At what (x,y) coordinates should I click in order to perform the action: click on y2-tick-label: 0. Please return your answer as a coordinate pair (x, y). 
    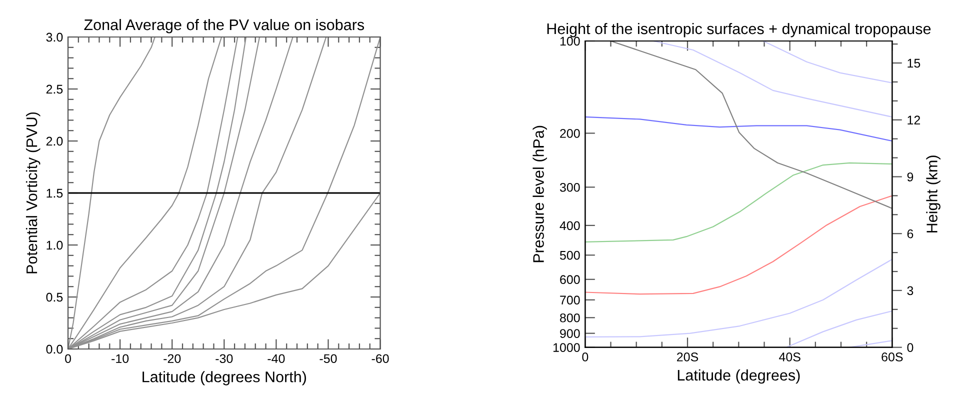
    Looking at the image, I should click on (910, 347).